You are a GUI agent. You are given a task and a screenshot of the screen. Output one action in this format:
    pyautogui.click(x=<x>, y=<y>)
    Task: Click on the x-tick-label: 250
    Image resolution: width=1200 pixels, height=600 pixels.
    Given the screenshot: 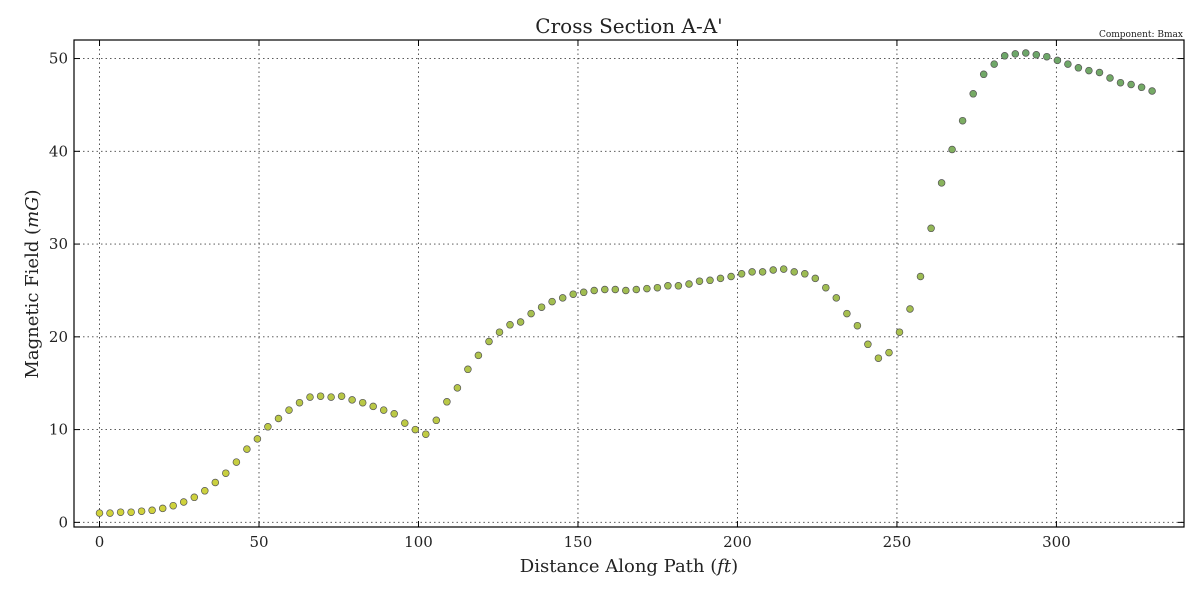 What is the action you would take?
    pyautogui.click(x=897, y=542)
    